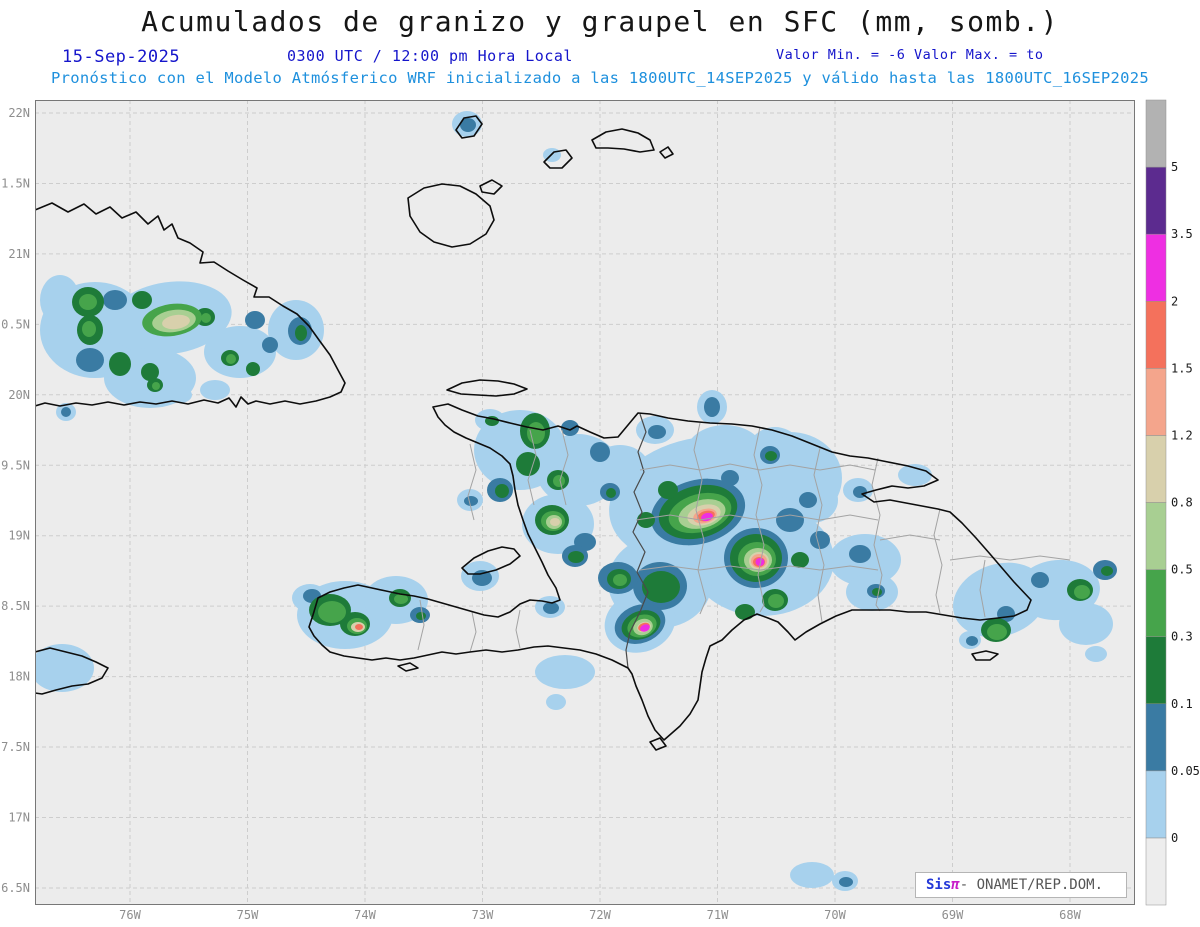  I want to click on x-tick-label: 76W, so click(130, 915).